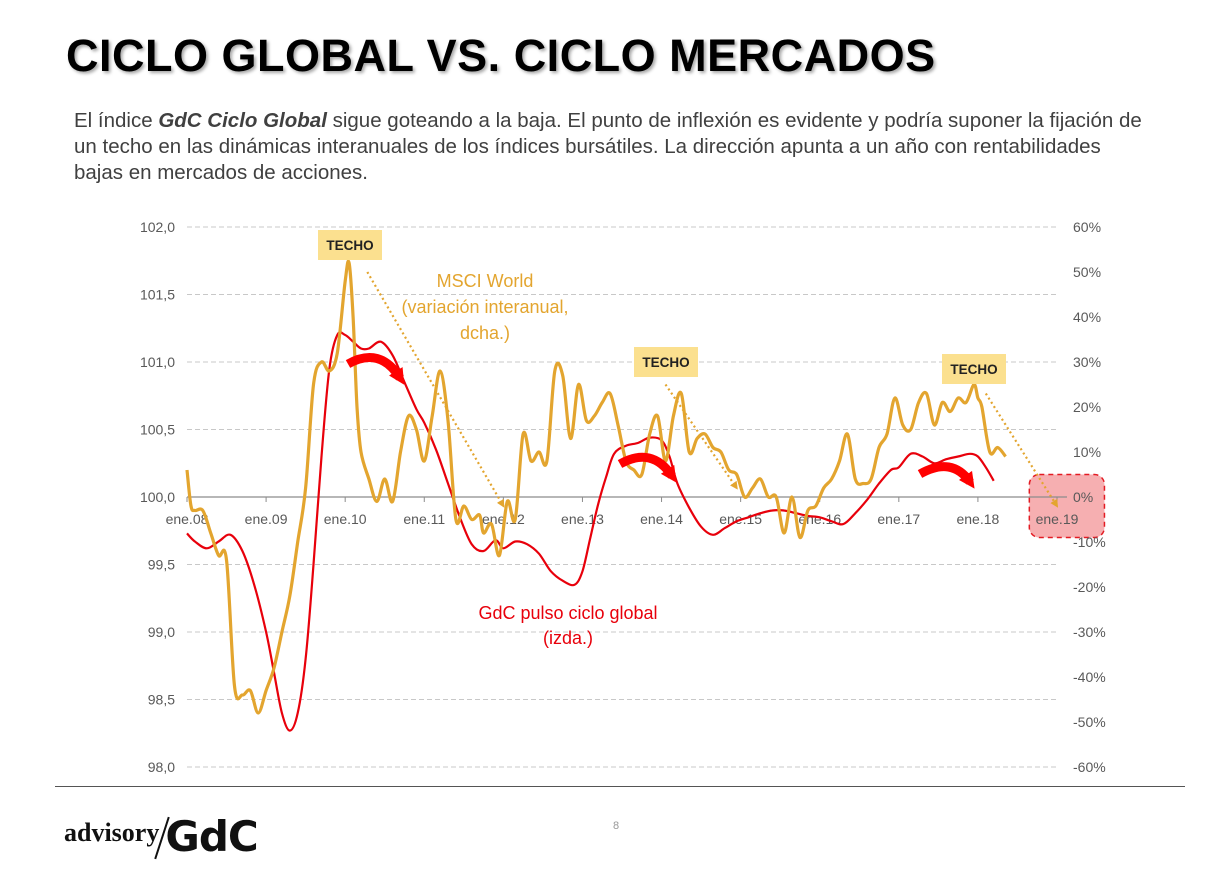 This screenshot has height=877, width=1206. I want to click on y-left-tick-label: 99,5, so click(161, 565).